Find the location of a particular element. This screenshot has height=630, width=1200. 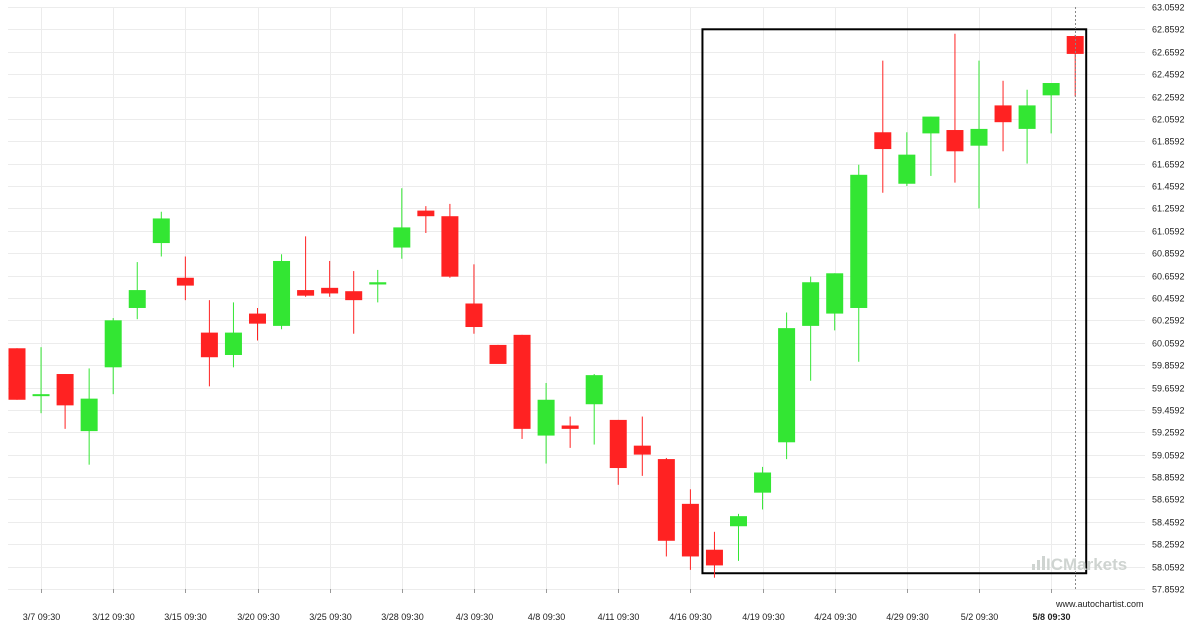

x-tick-label: 4/16 09:30 is located at coordinates (690, 617).